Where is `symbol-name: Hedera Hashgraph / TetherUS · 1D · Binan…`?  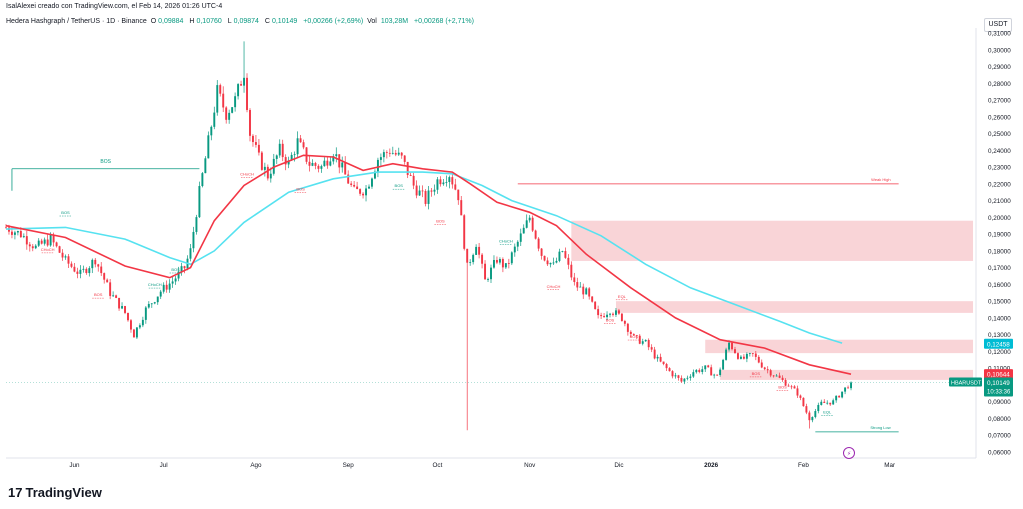 symbol-name: Hedera Hashgraph / TetherUS · 1D · Binan… is located at coordinates (76, 21).